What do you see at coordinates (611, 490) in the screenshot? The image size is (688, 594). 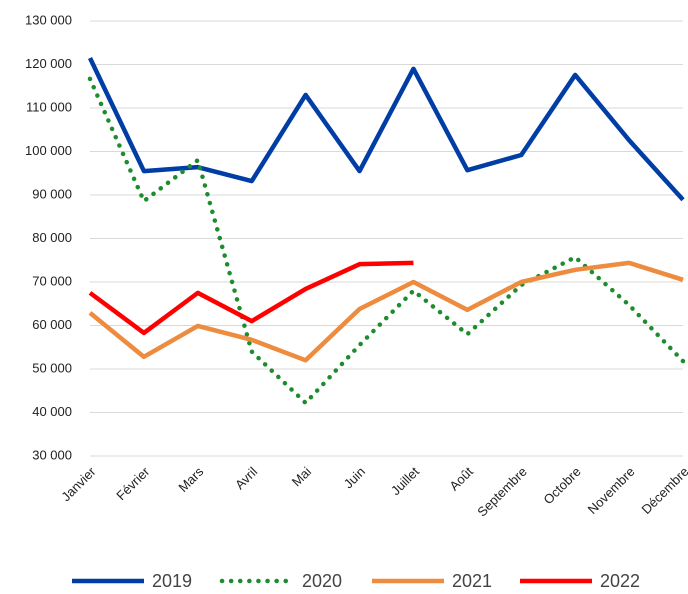 I see `x-tick-label: Novembre` at bounding box center [611, 490].